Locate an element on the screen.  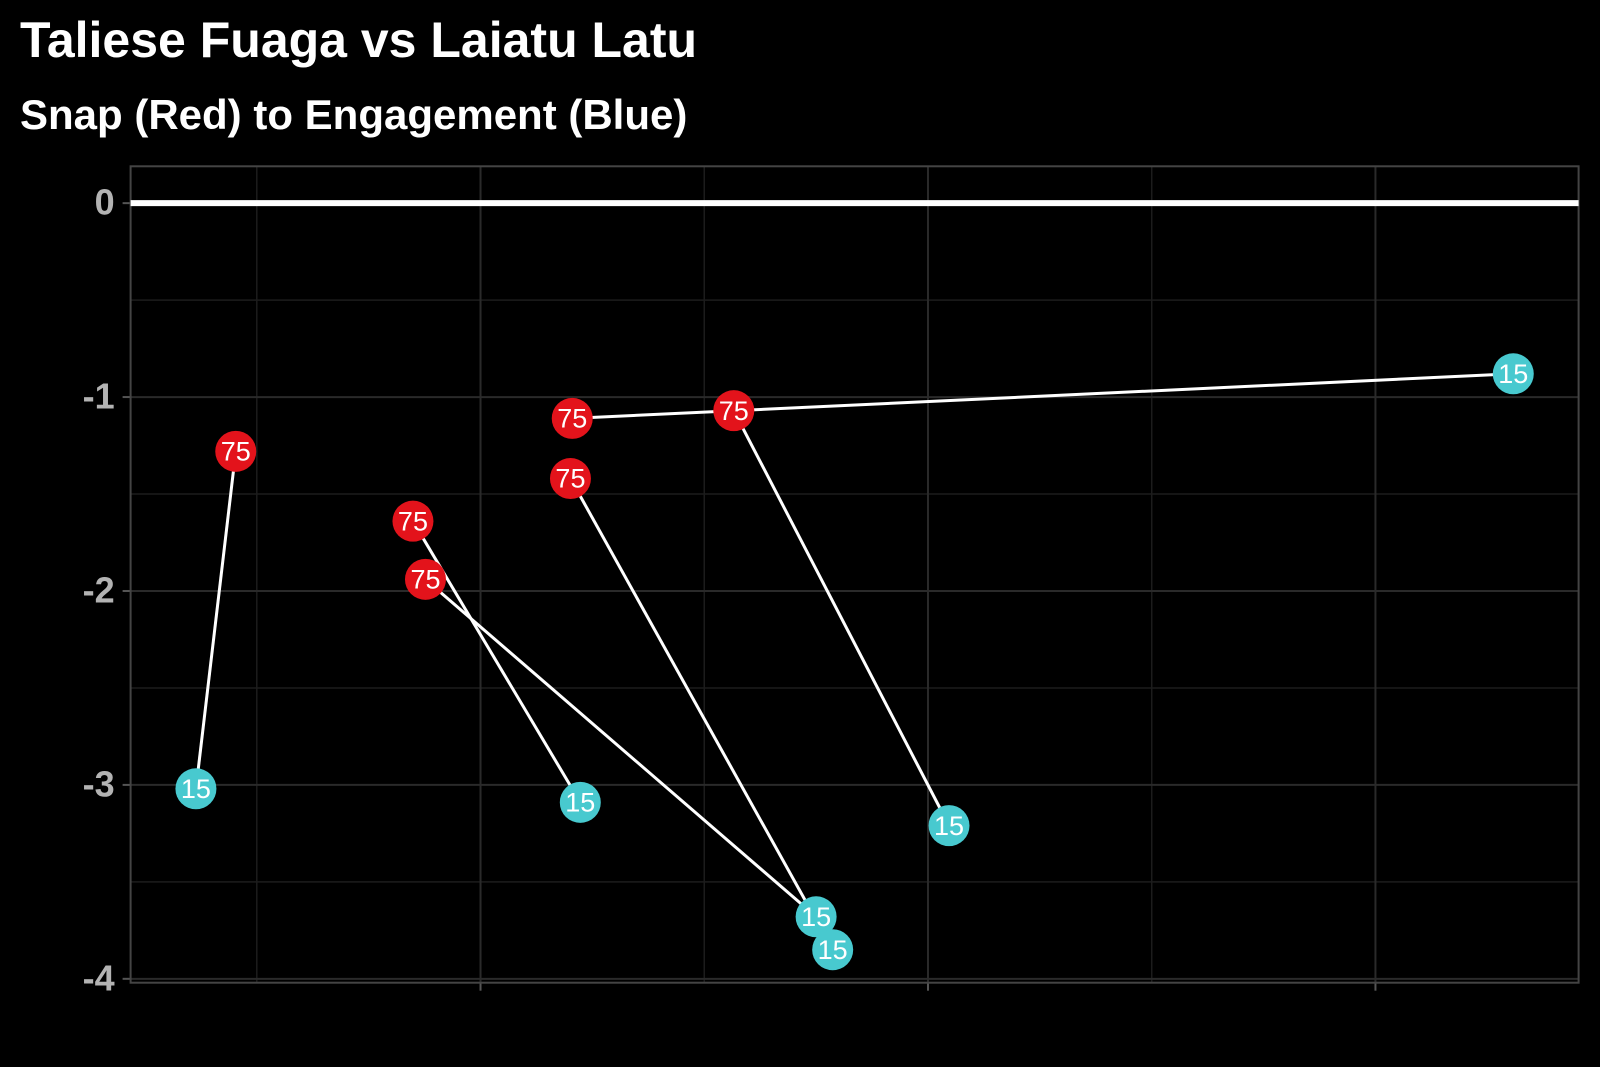
chart-title: Taliese Fuaga vs Laiatu Latu is located at coordinates (358, 40).